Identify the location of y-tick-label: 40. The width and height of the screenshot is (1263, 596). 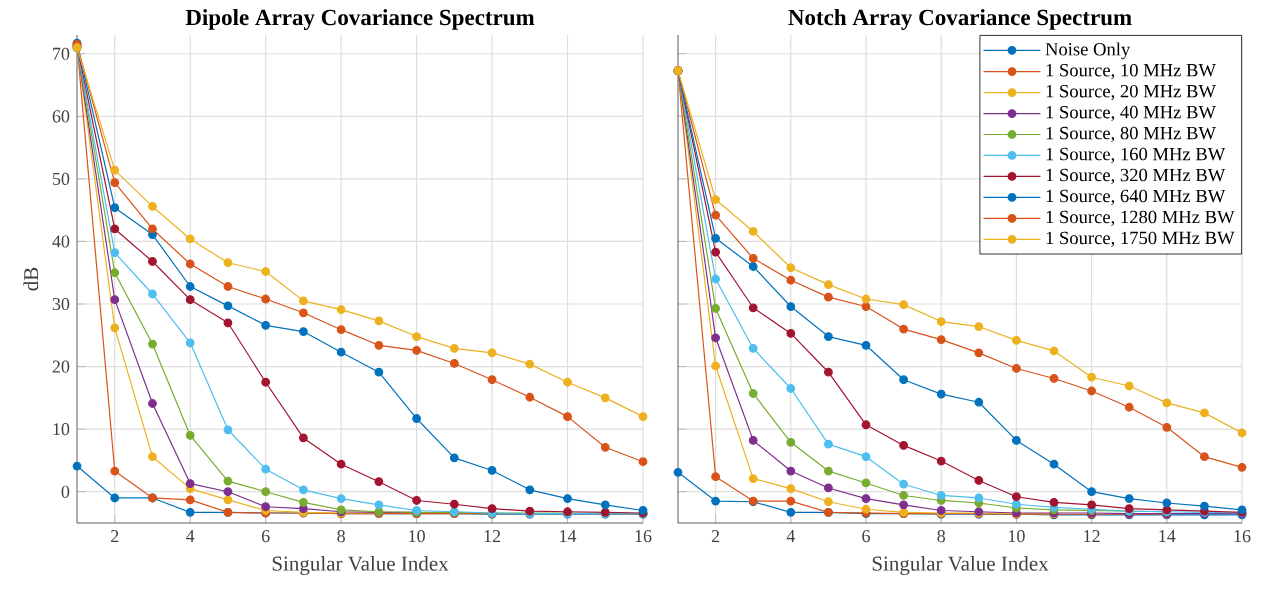
(61, 241).